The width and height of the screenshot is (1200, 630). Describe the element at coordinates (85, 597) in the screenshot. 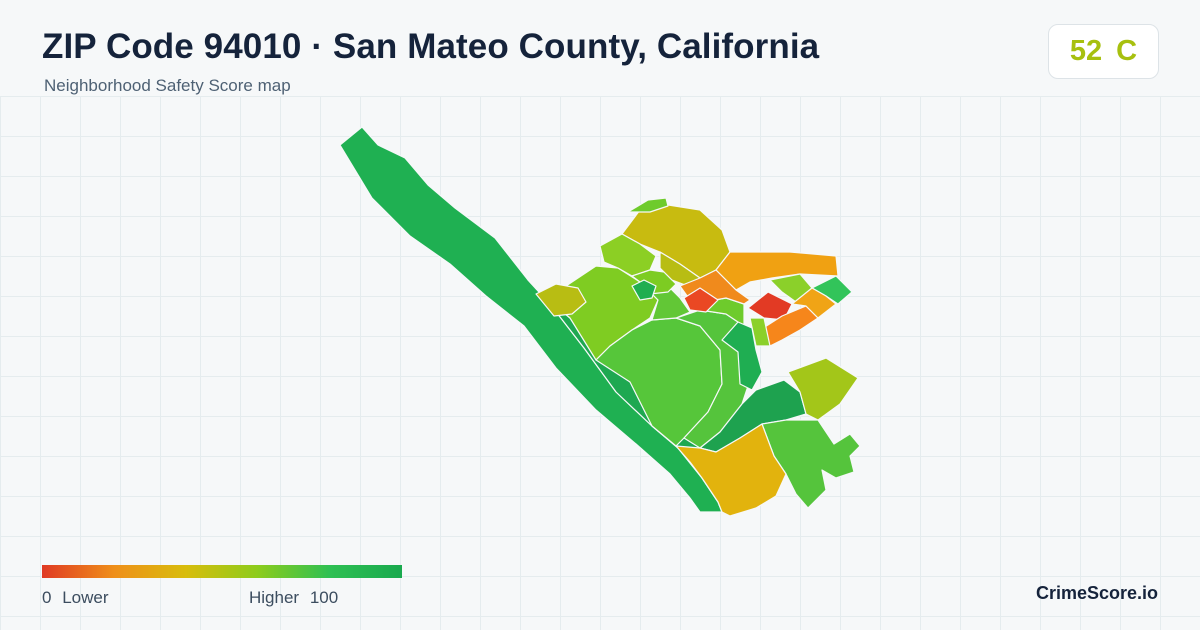

I see `legend-low-label: Lower` at that location.